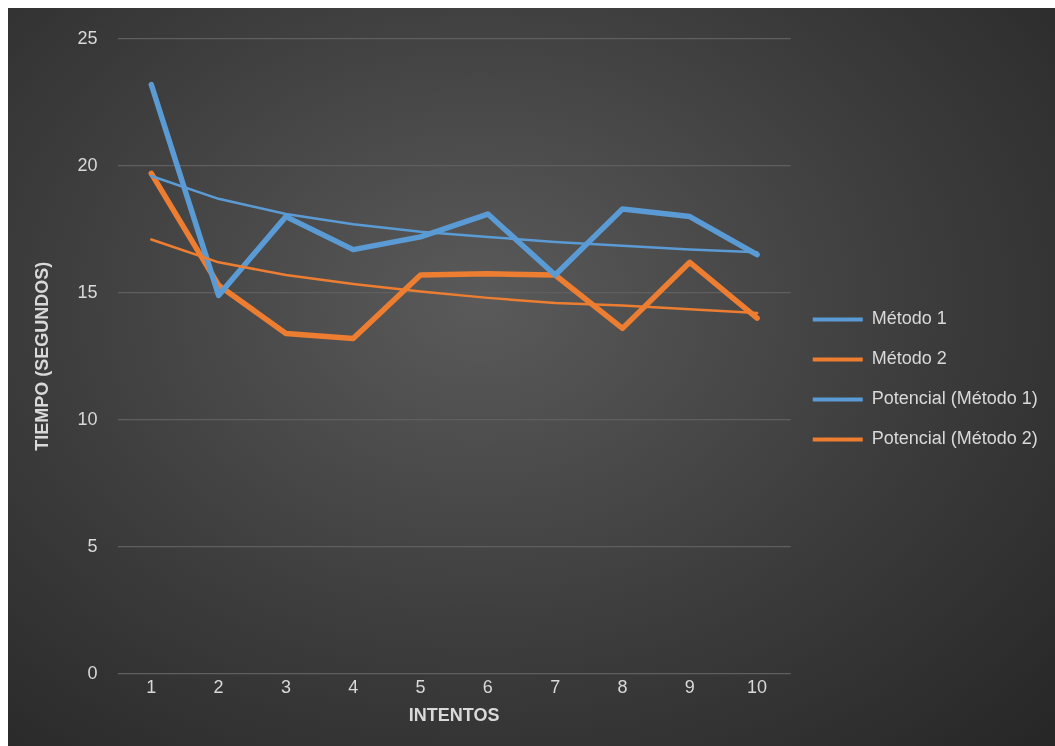 The width and height of the screenshot is (1055, 746). What do you see at coordinates (41, 356) in the screenshot?
I see `y-axis-title: TIEMPO (SEGUNDOS)` at bounding box center [41, 356].